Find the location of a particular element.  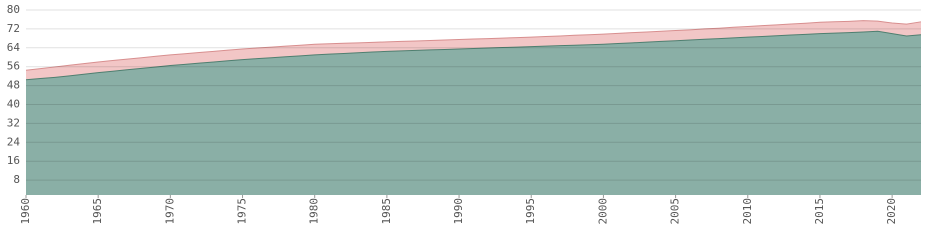

x-tick-label: 2015 is located at coordinates (819, 211).